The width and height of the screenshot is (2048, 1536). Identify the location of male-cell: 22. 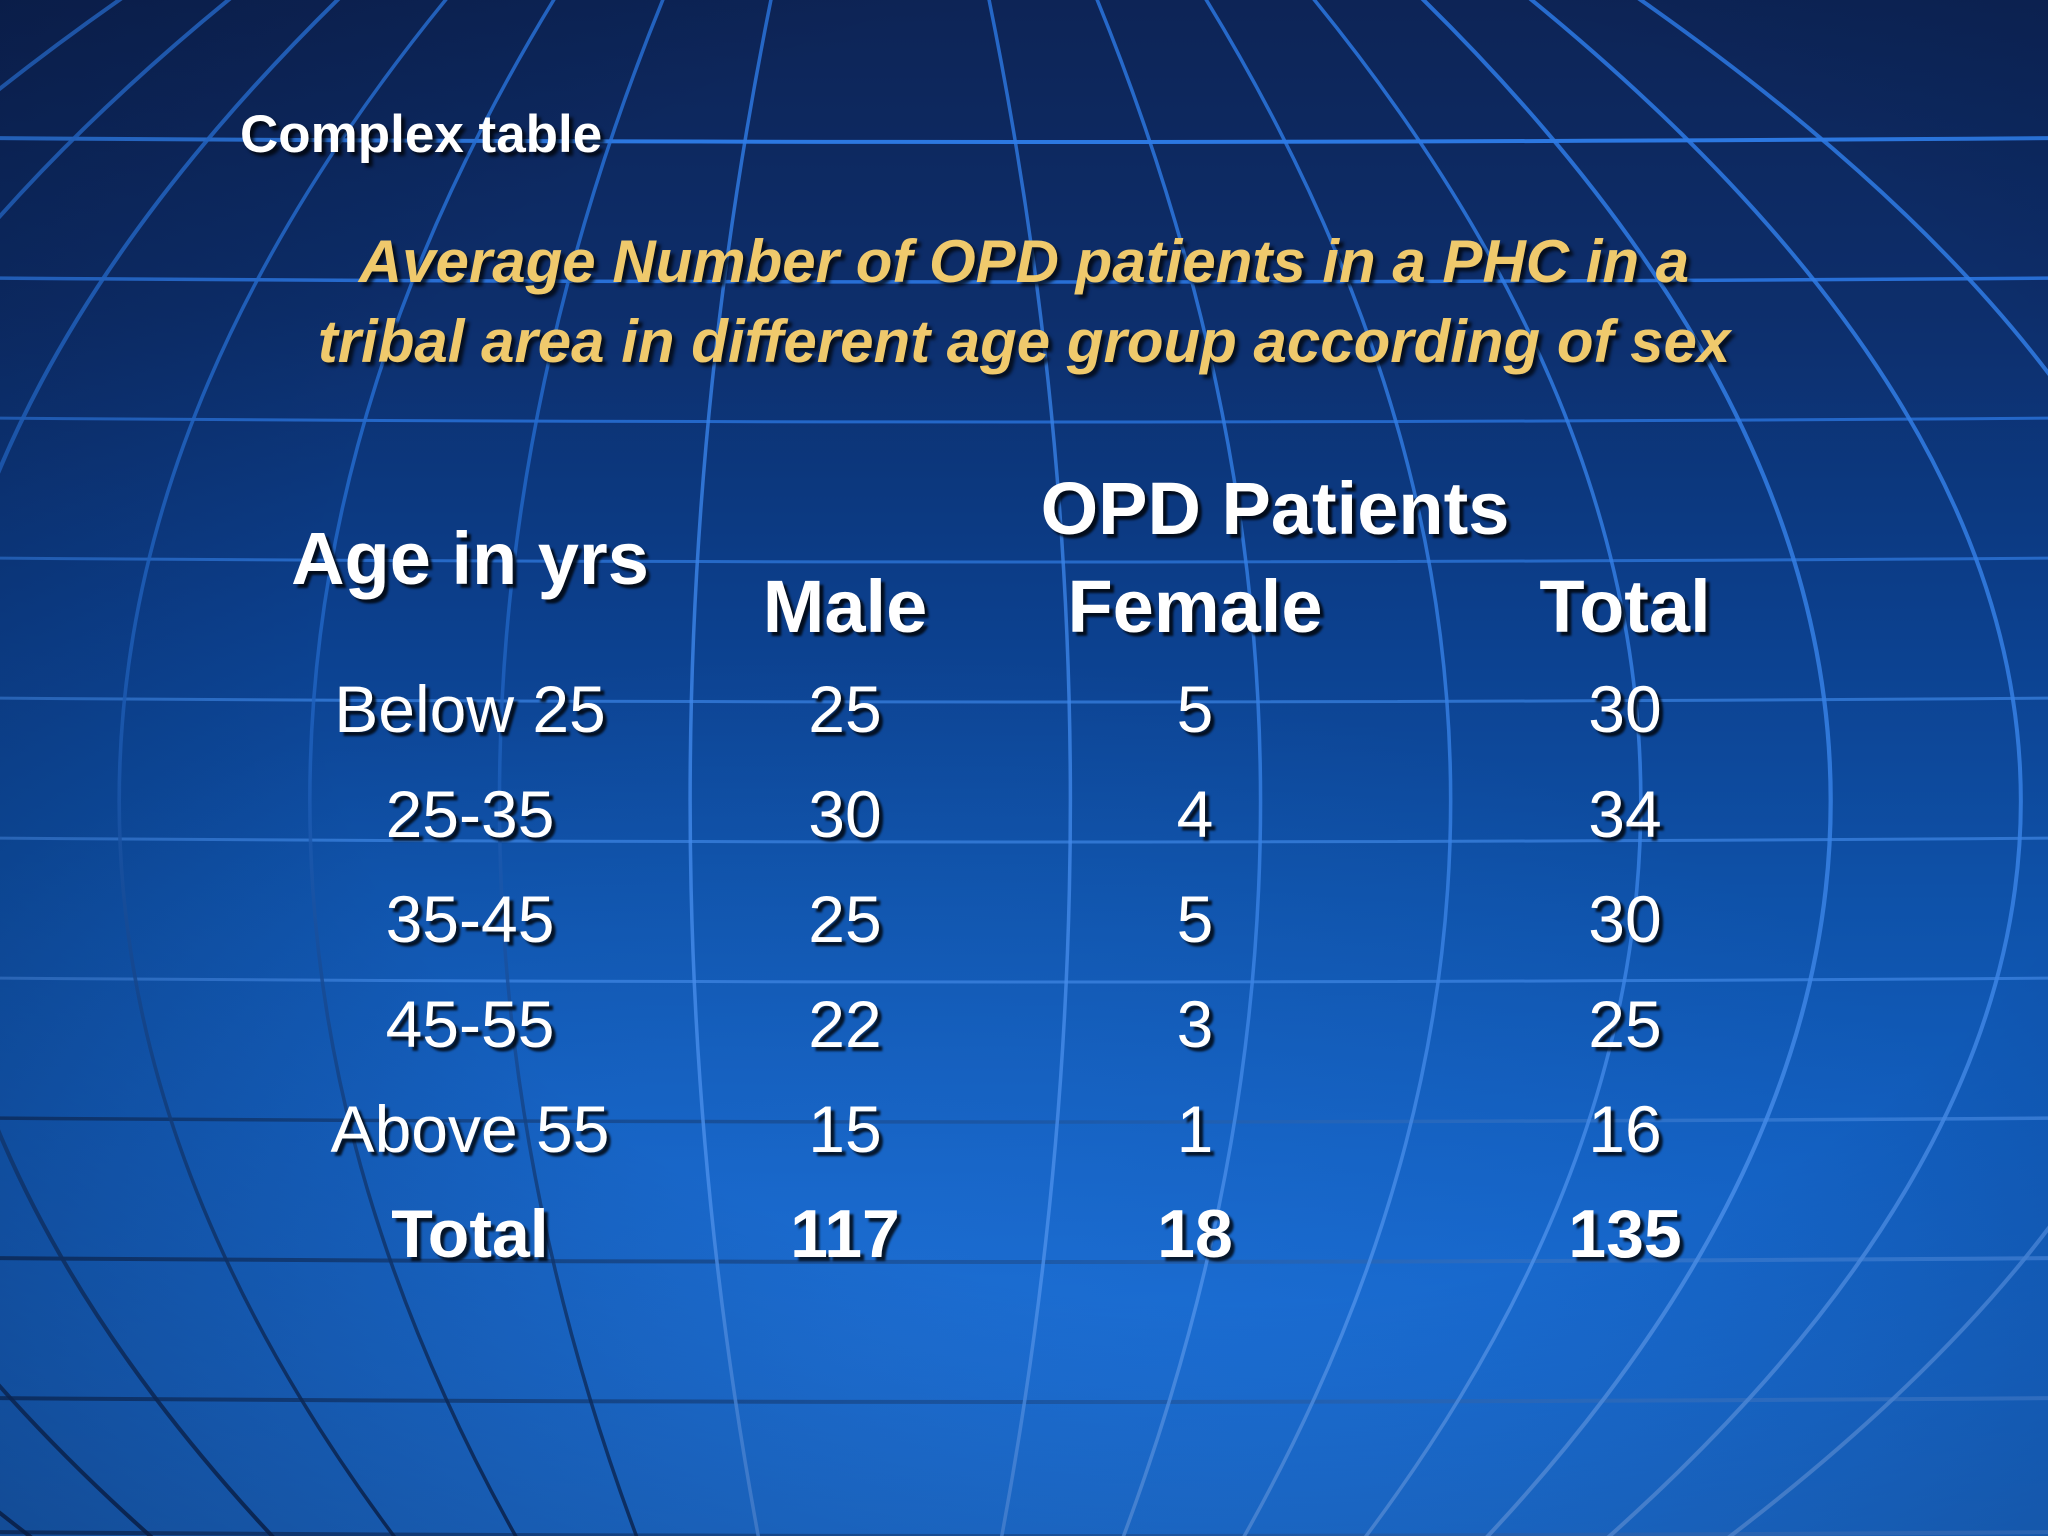
(845, 1023).